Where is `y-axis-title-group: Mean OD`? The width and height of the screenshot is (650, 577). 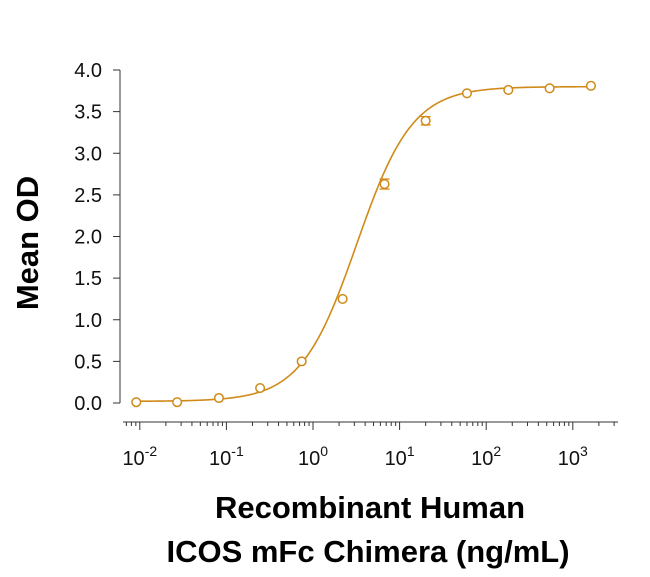 y-axis-title-group: Mean OD is located at coordinates (27, 243).